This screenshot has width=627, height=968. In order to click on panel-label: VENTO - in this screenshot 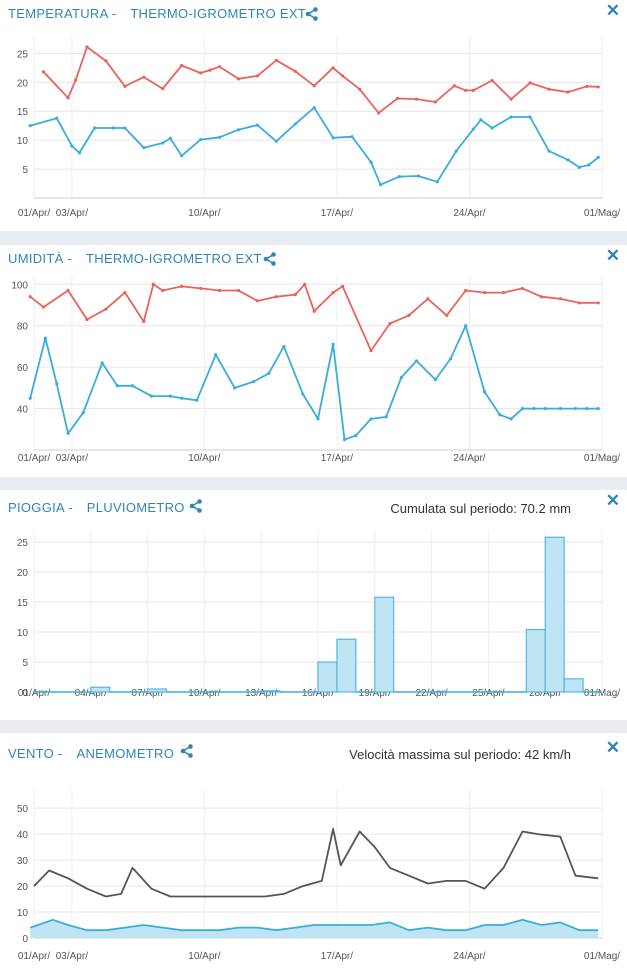, I will do `click(35, 753)`.